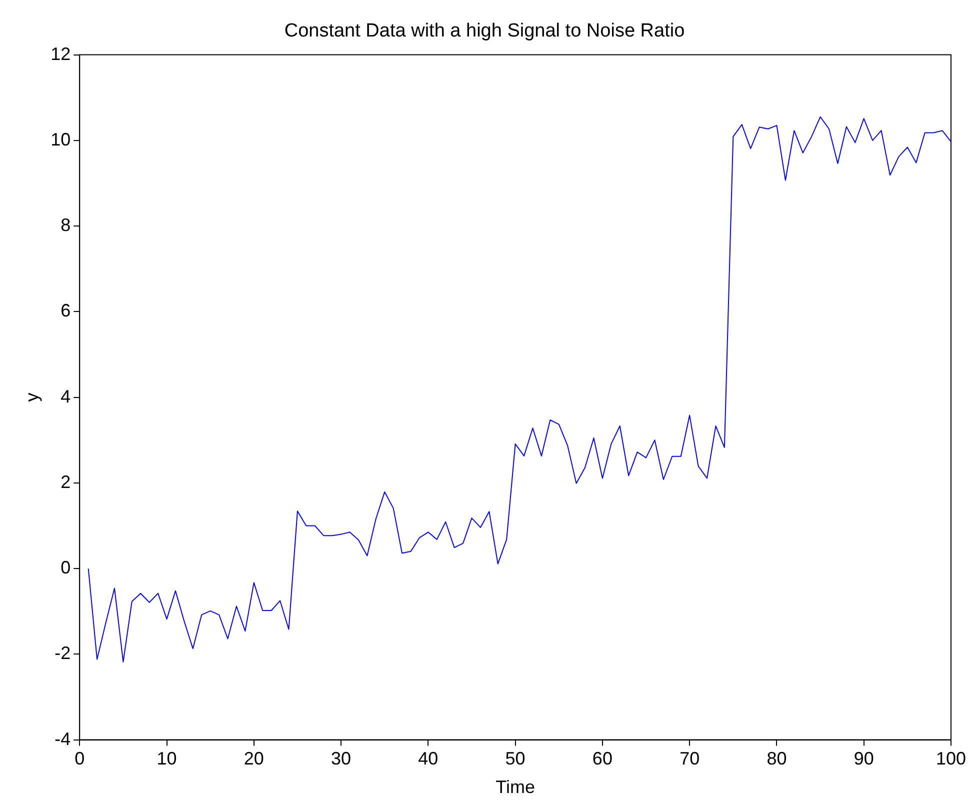  What do you see at coordinates (62, 738) in the screenshot?
I see `y-tick-label: -4` at bounding box center [62, 738].